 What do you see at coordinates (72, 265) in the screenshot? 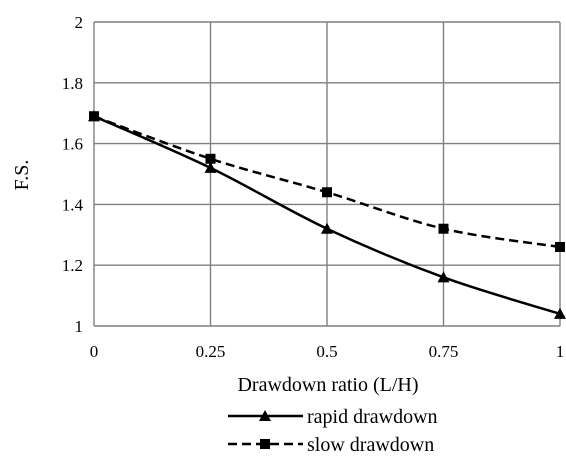
I see `y-tick-label: 1.2` at bounding box center [72, 265].